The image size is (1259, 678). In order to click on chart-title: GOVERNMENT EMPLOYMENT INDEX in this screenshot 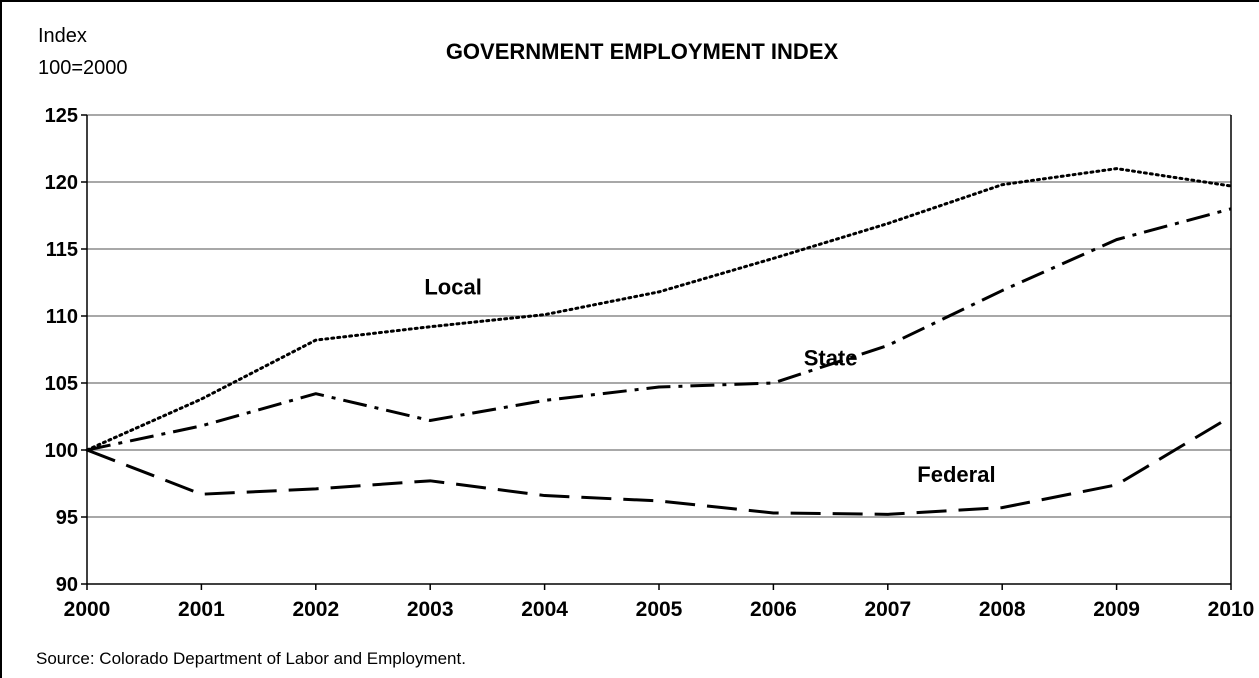, I will do `click(642, 51)`.